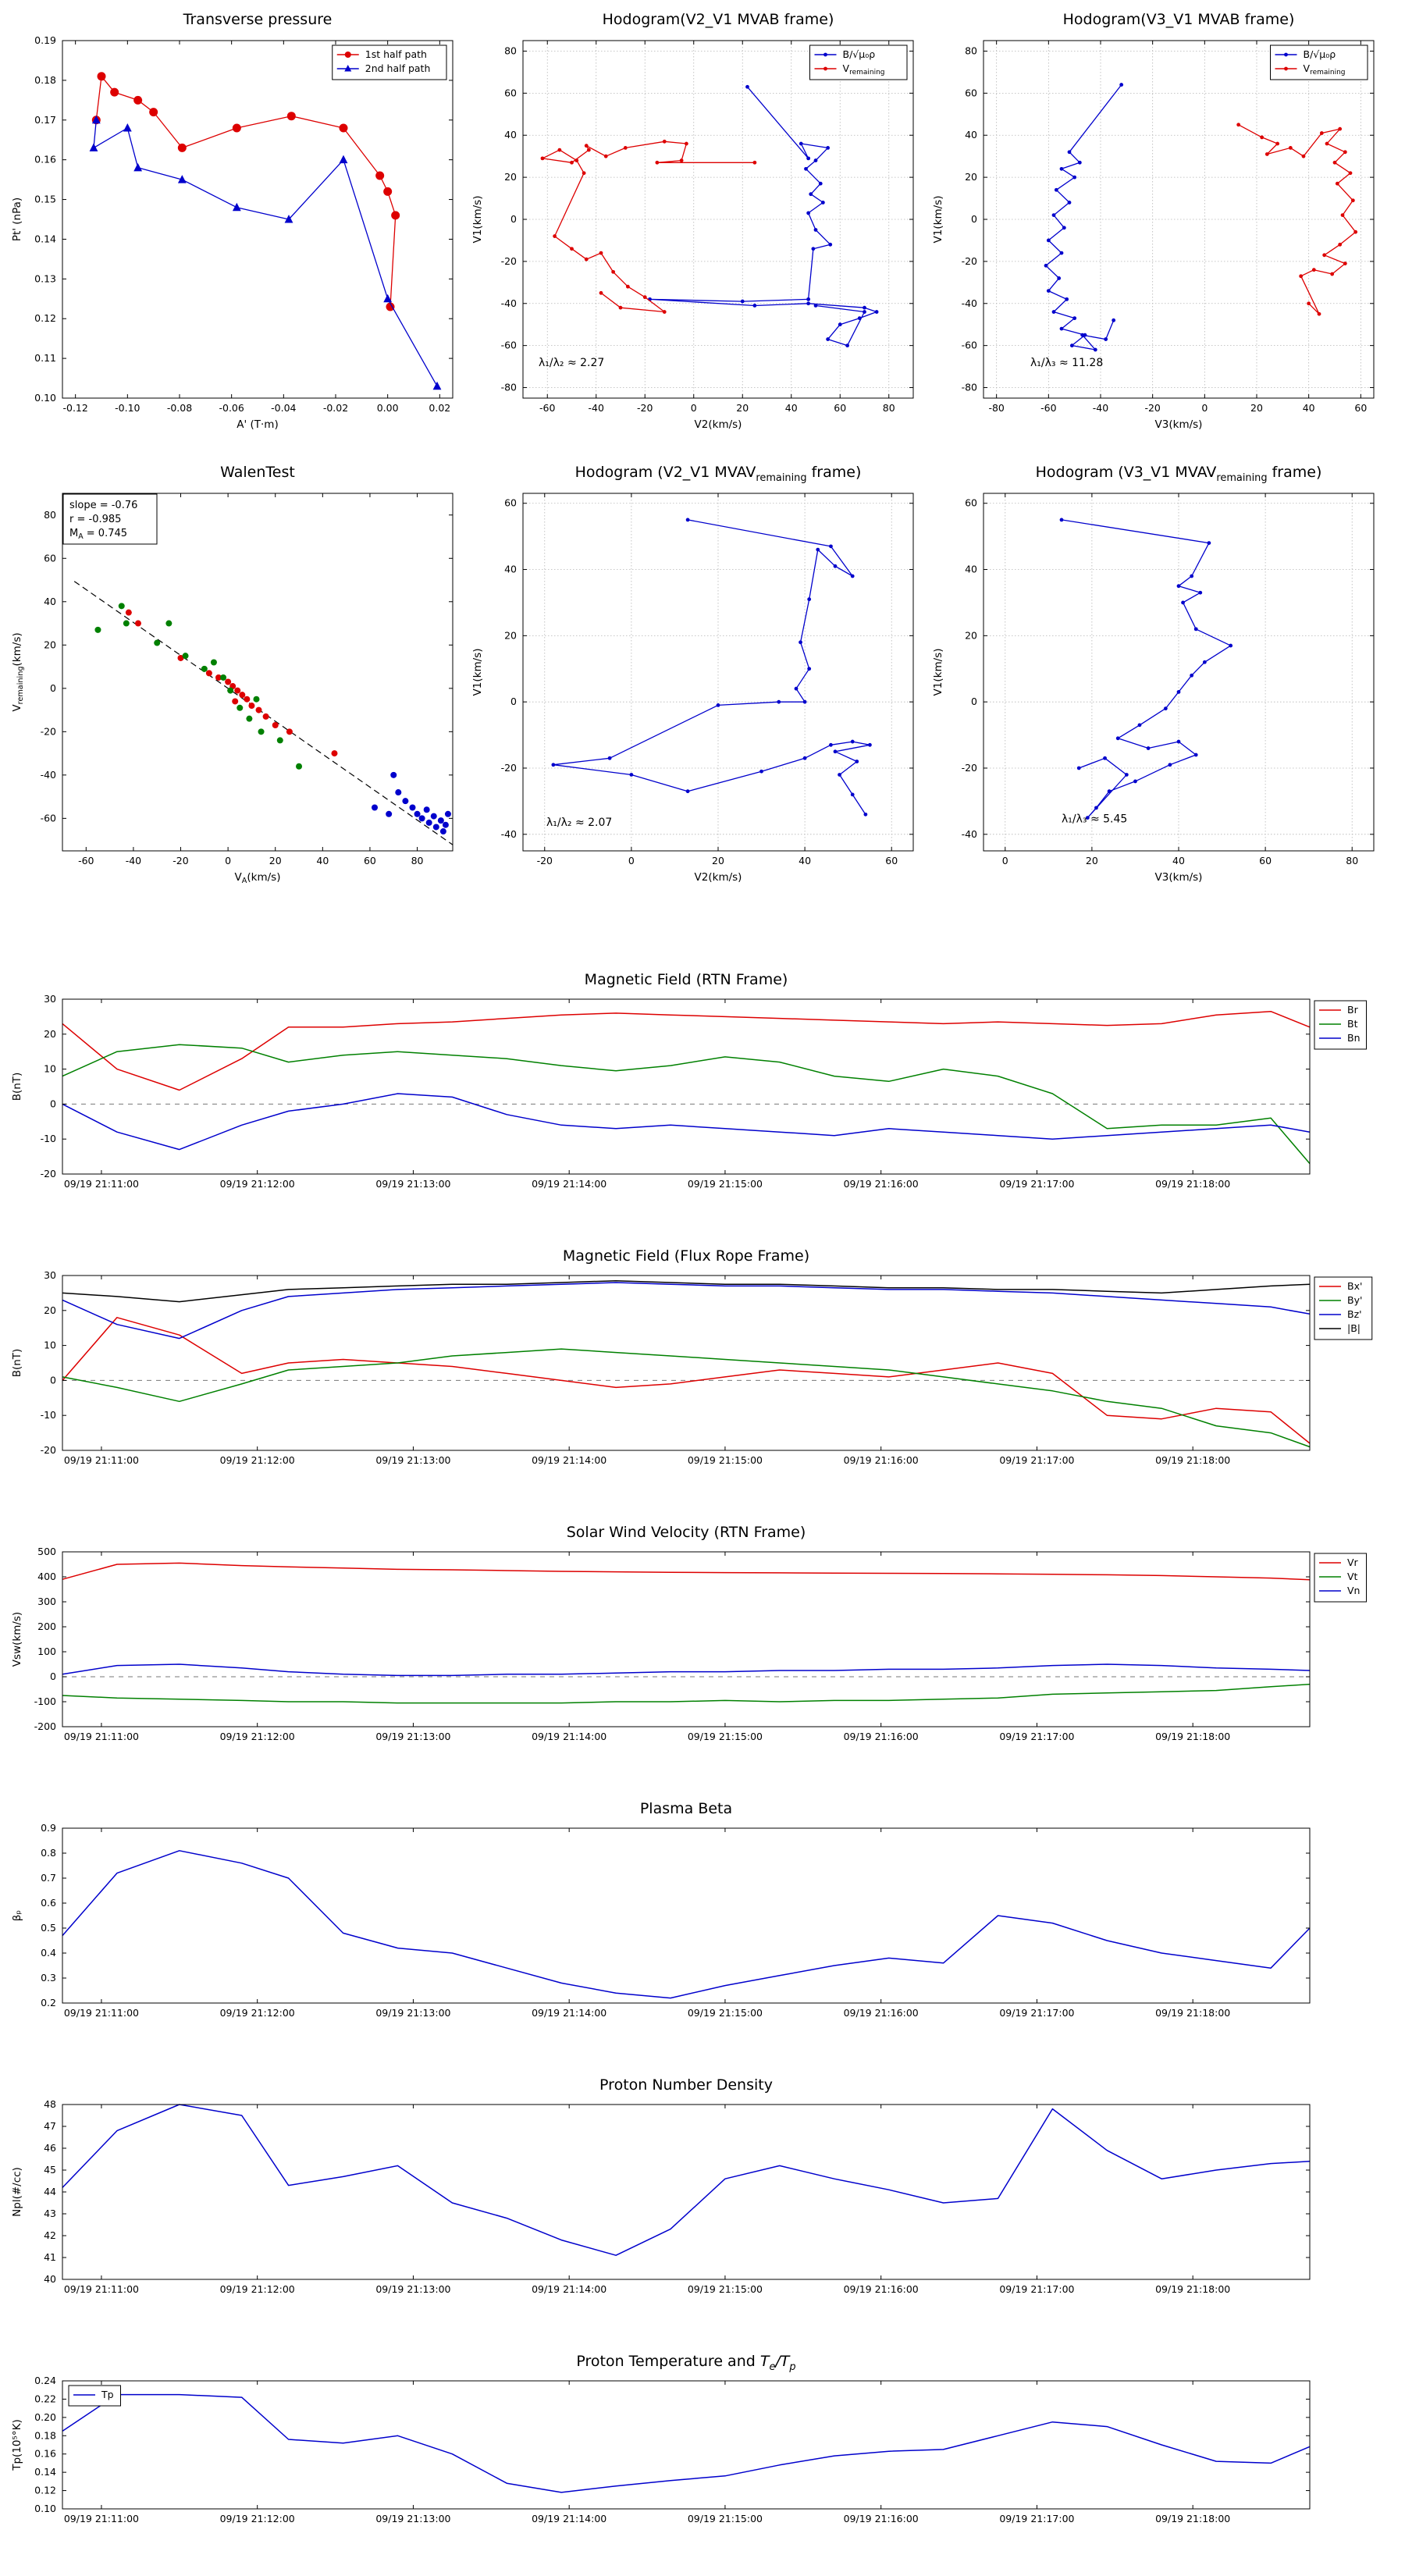  I want to click on svg-text: Vt, so click(1353, 1576).